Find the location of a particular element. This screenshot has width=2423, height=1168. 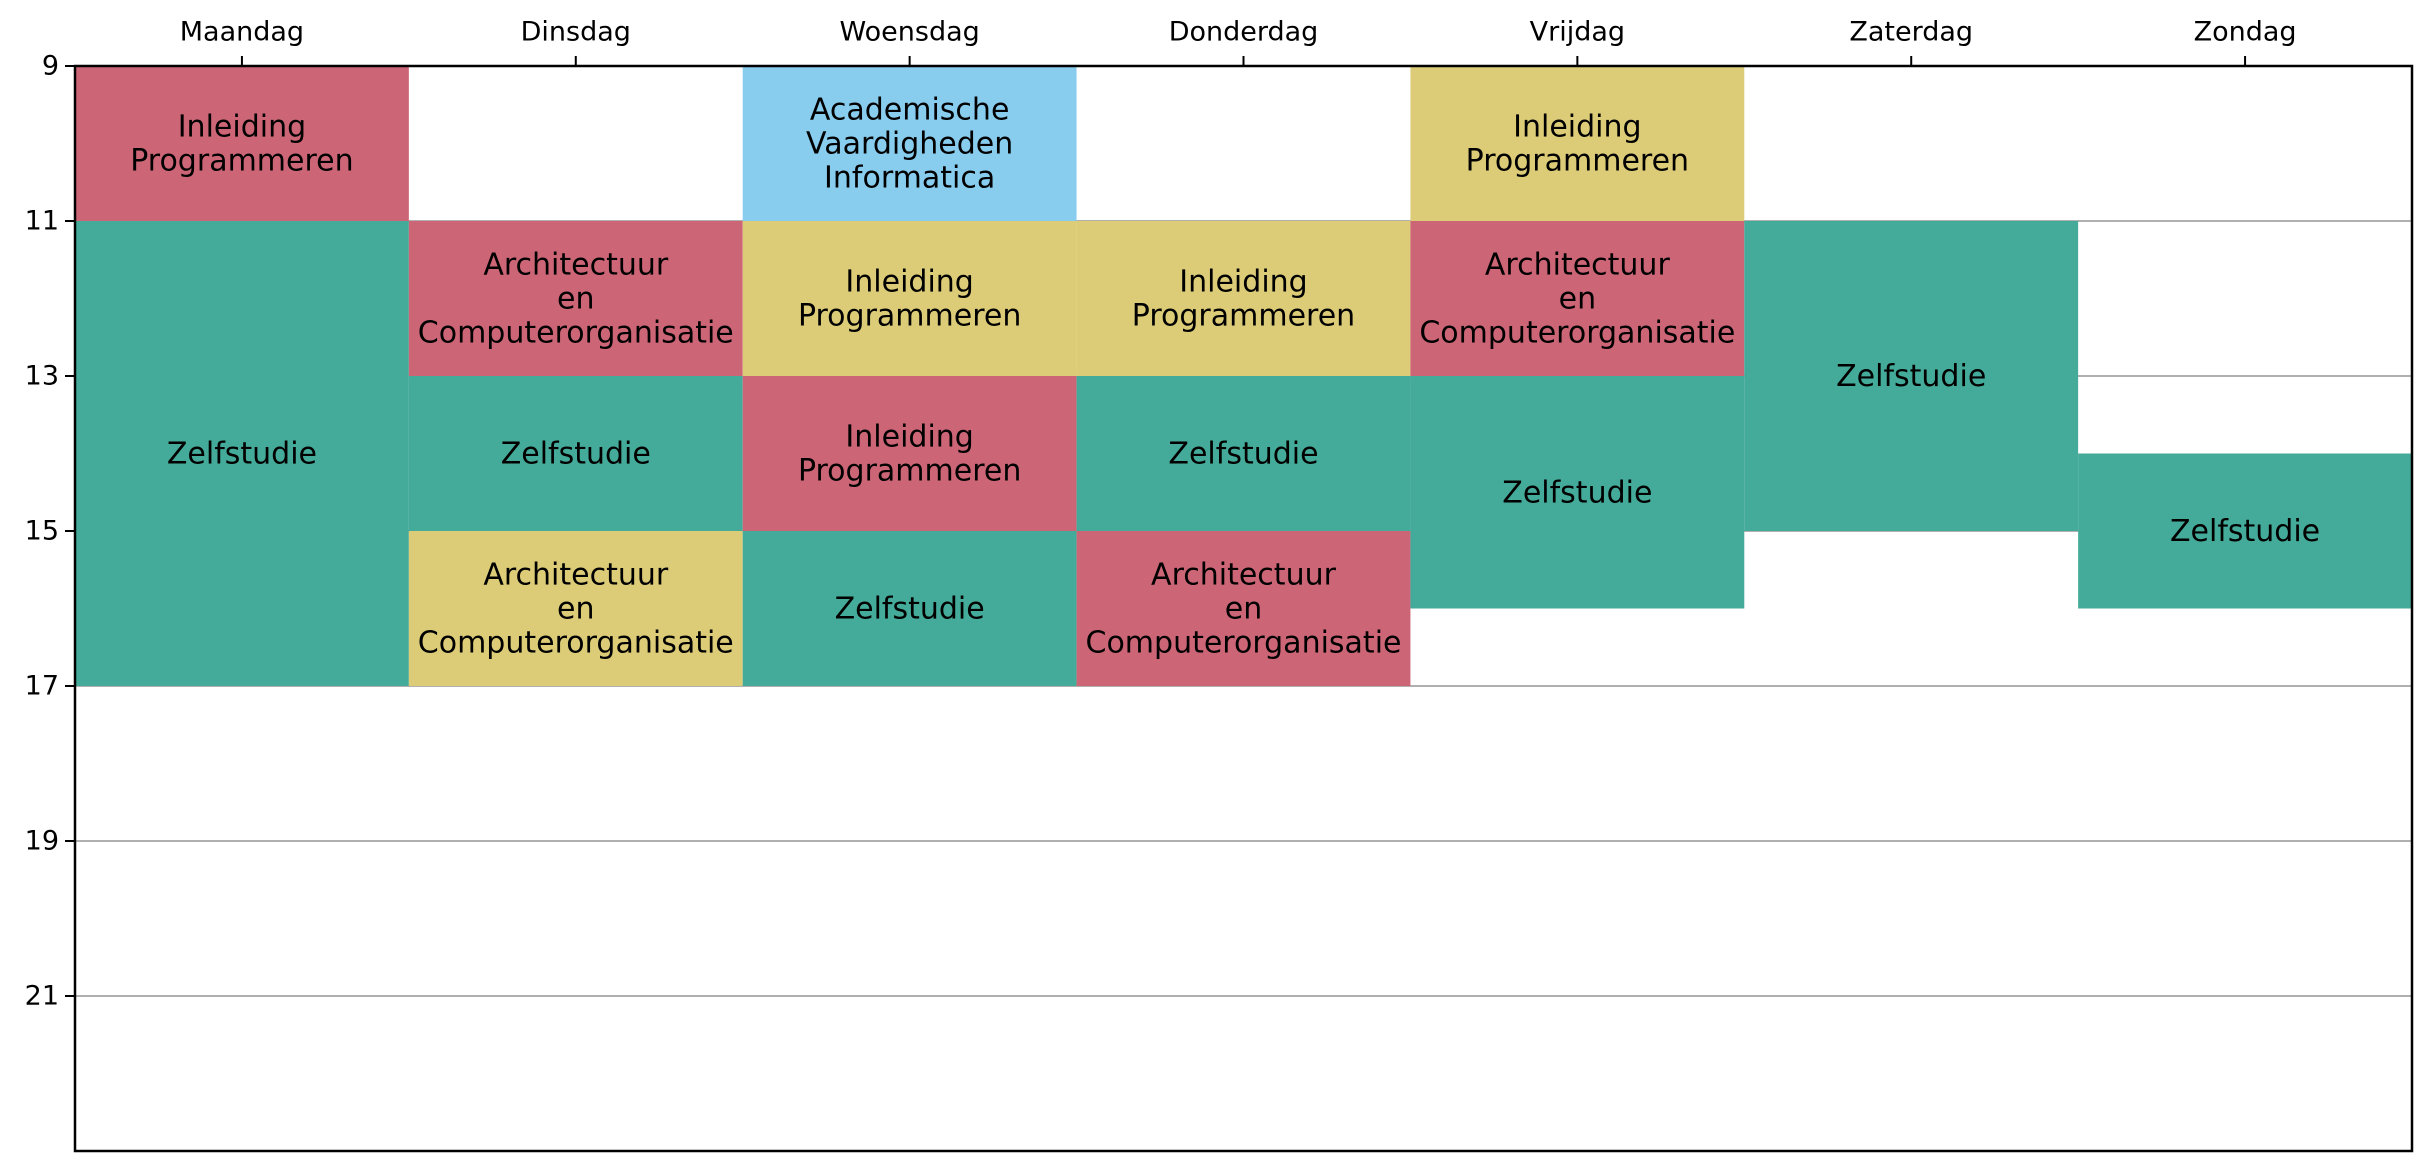

event-label-line: Academische is located at coordinates (910, 109).